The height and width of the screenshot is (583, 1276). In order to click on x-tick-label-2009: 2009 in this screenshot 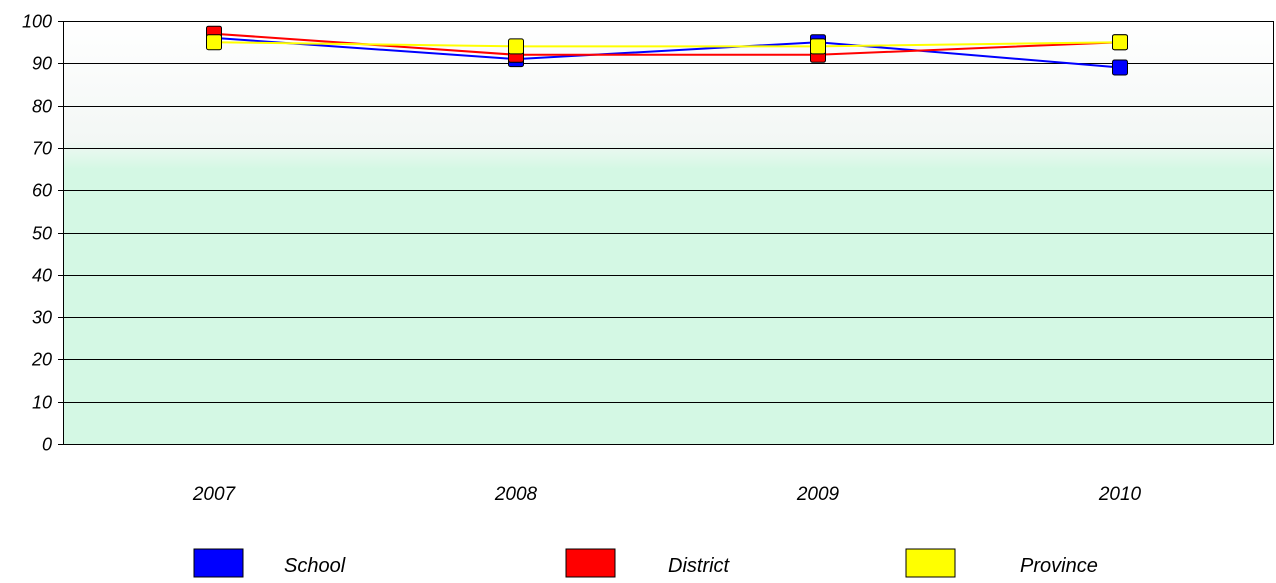, I will do `click(818, 494)`.